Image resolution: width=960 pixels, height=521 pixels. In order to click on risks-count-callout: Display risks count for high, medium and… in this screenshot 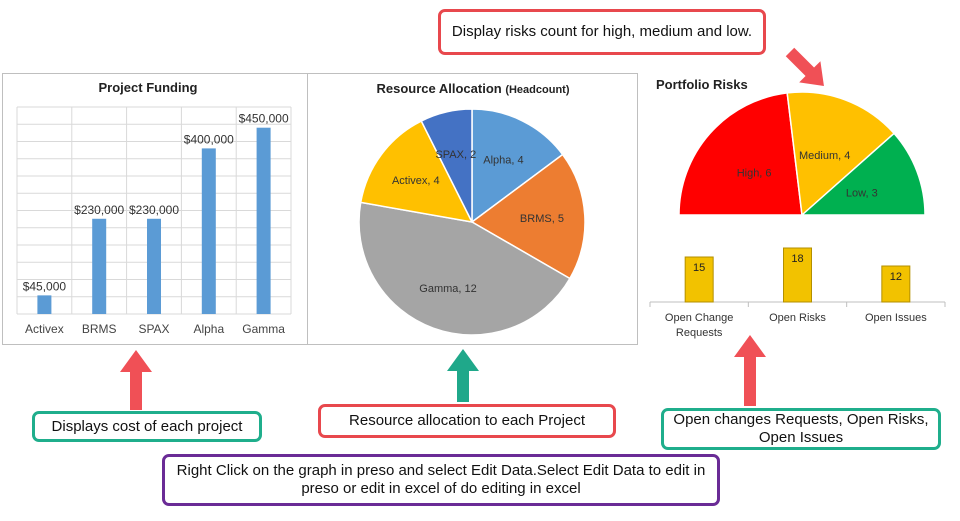, I will do `click(602, 32)`.